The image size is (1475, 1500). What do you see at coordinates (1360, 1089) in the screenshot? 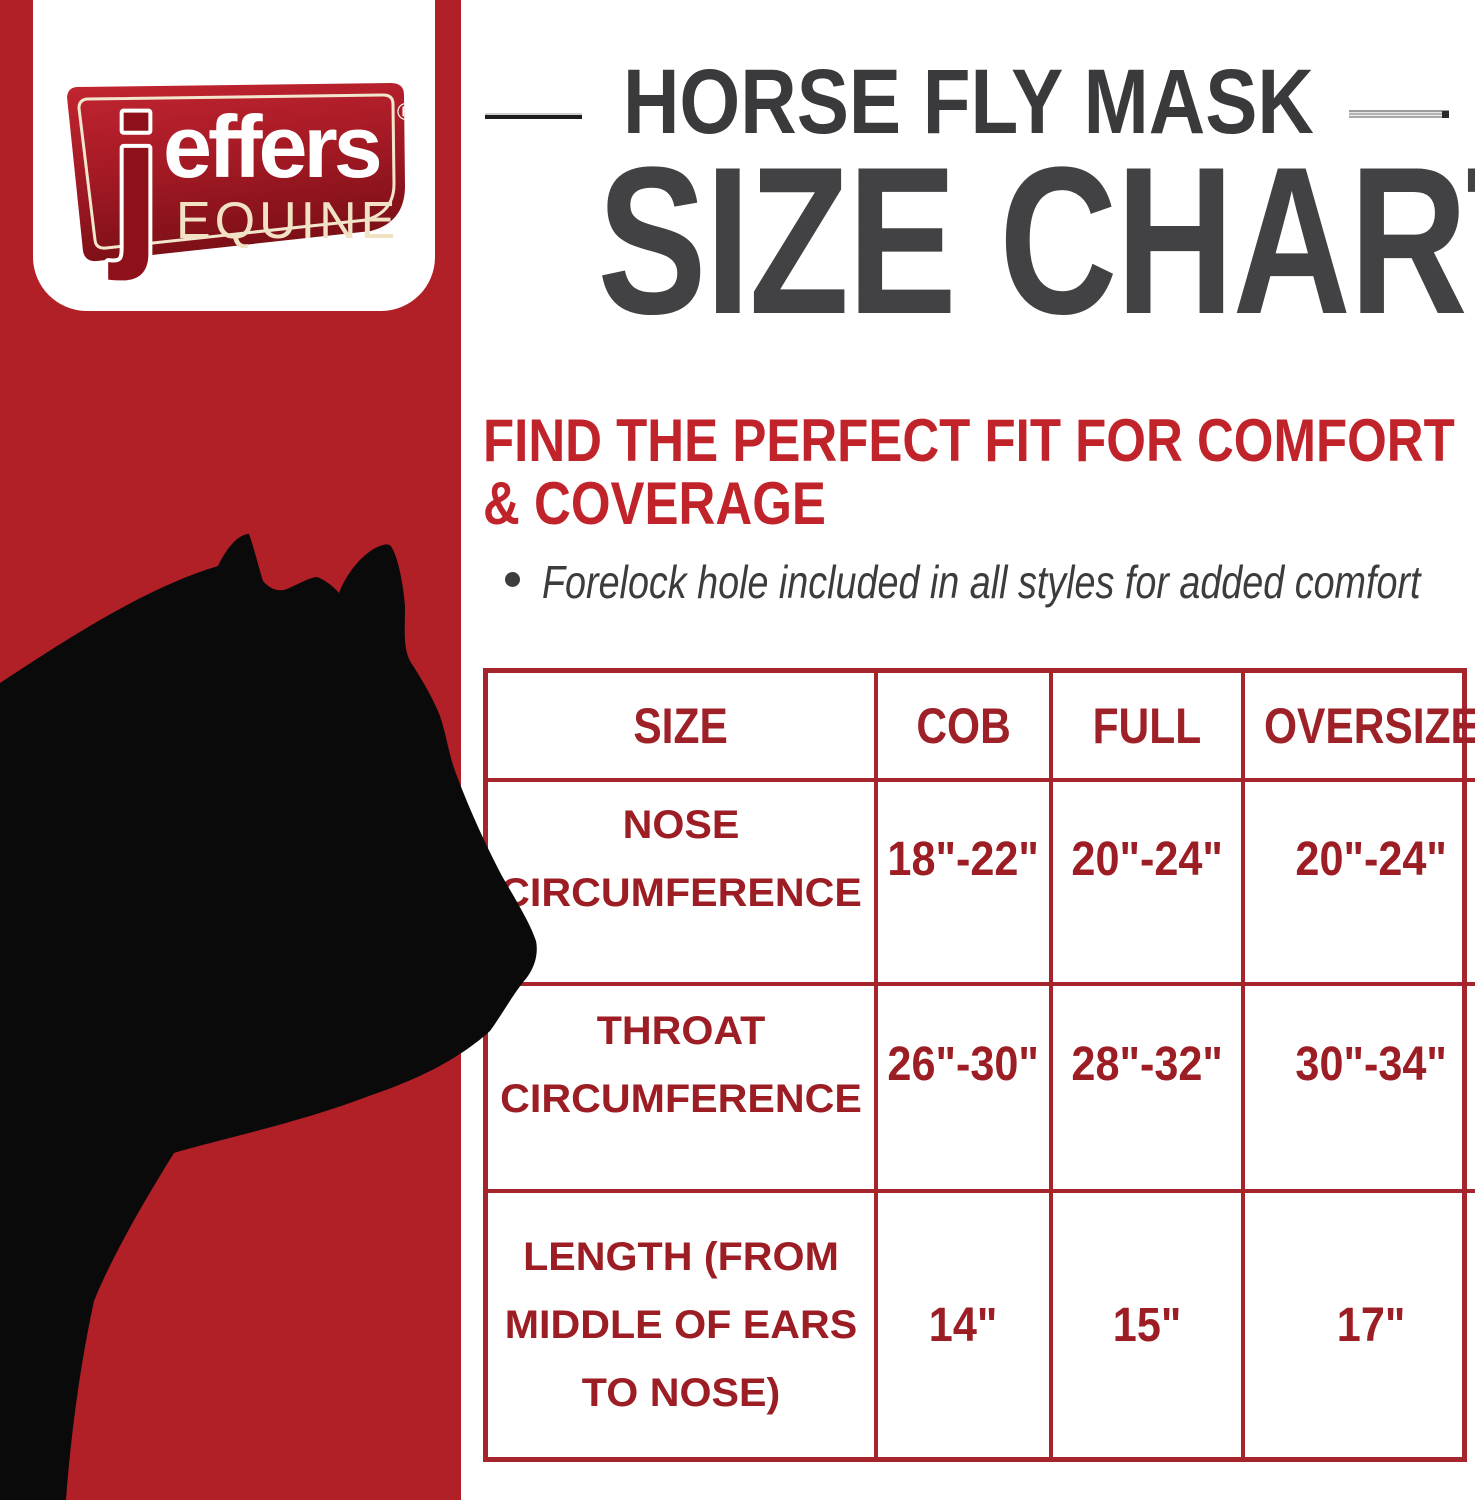
I see `cell-throat-oversize: 30"-34"` at bounding box center [1360, 1089].